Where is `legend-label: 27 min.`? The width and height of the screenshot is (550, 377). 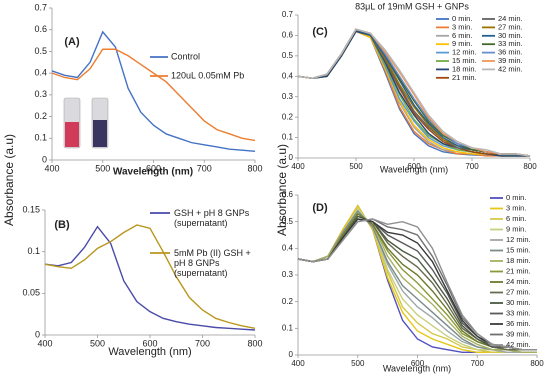 legend-label: 27 min. is located at coordinates (518, 291).